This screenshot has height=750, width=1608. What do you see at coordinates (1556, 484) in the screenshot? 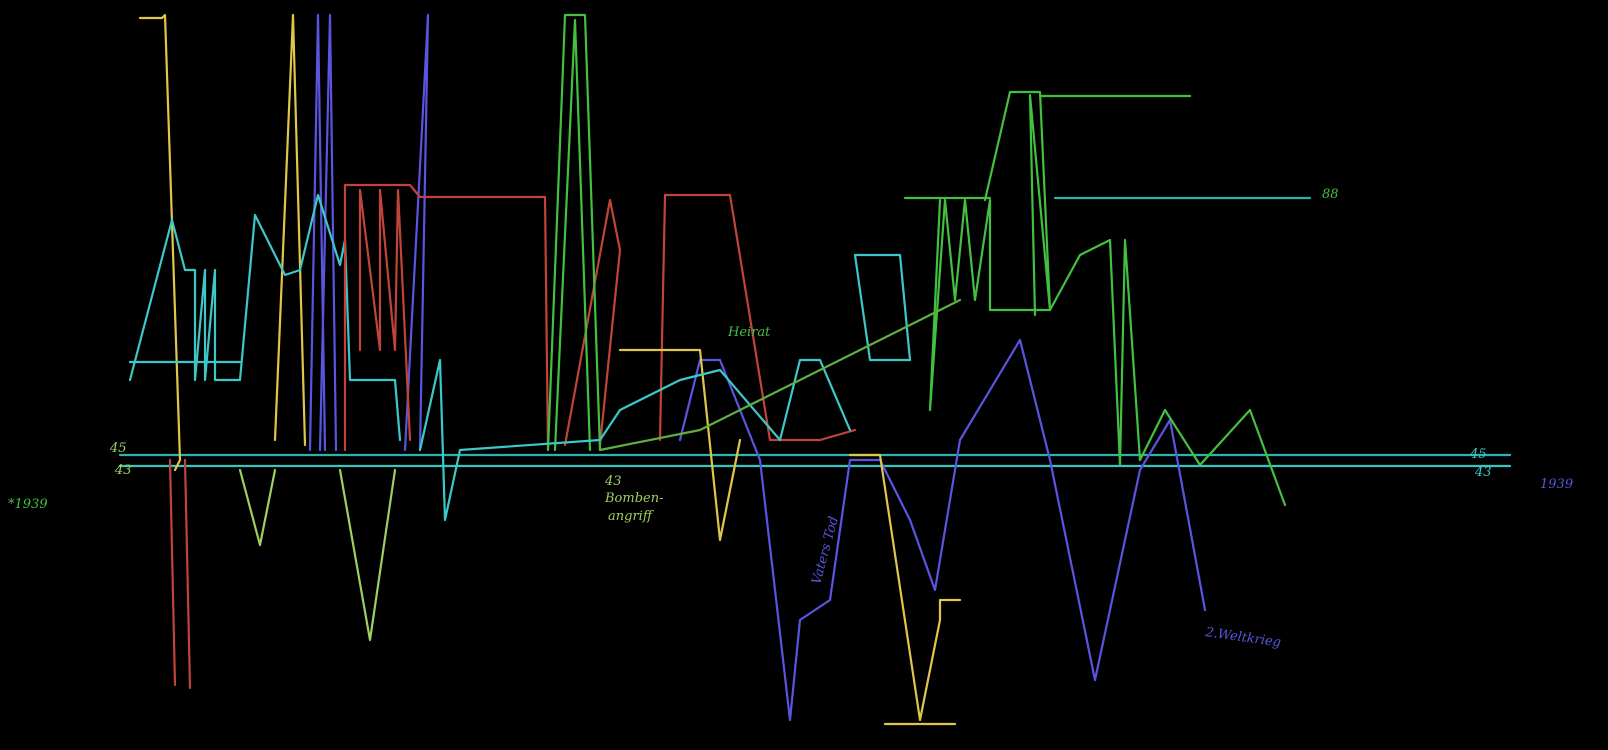
I see `annotation: 1939` at bounding box center [1556, 484].